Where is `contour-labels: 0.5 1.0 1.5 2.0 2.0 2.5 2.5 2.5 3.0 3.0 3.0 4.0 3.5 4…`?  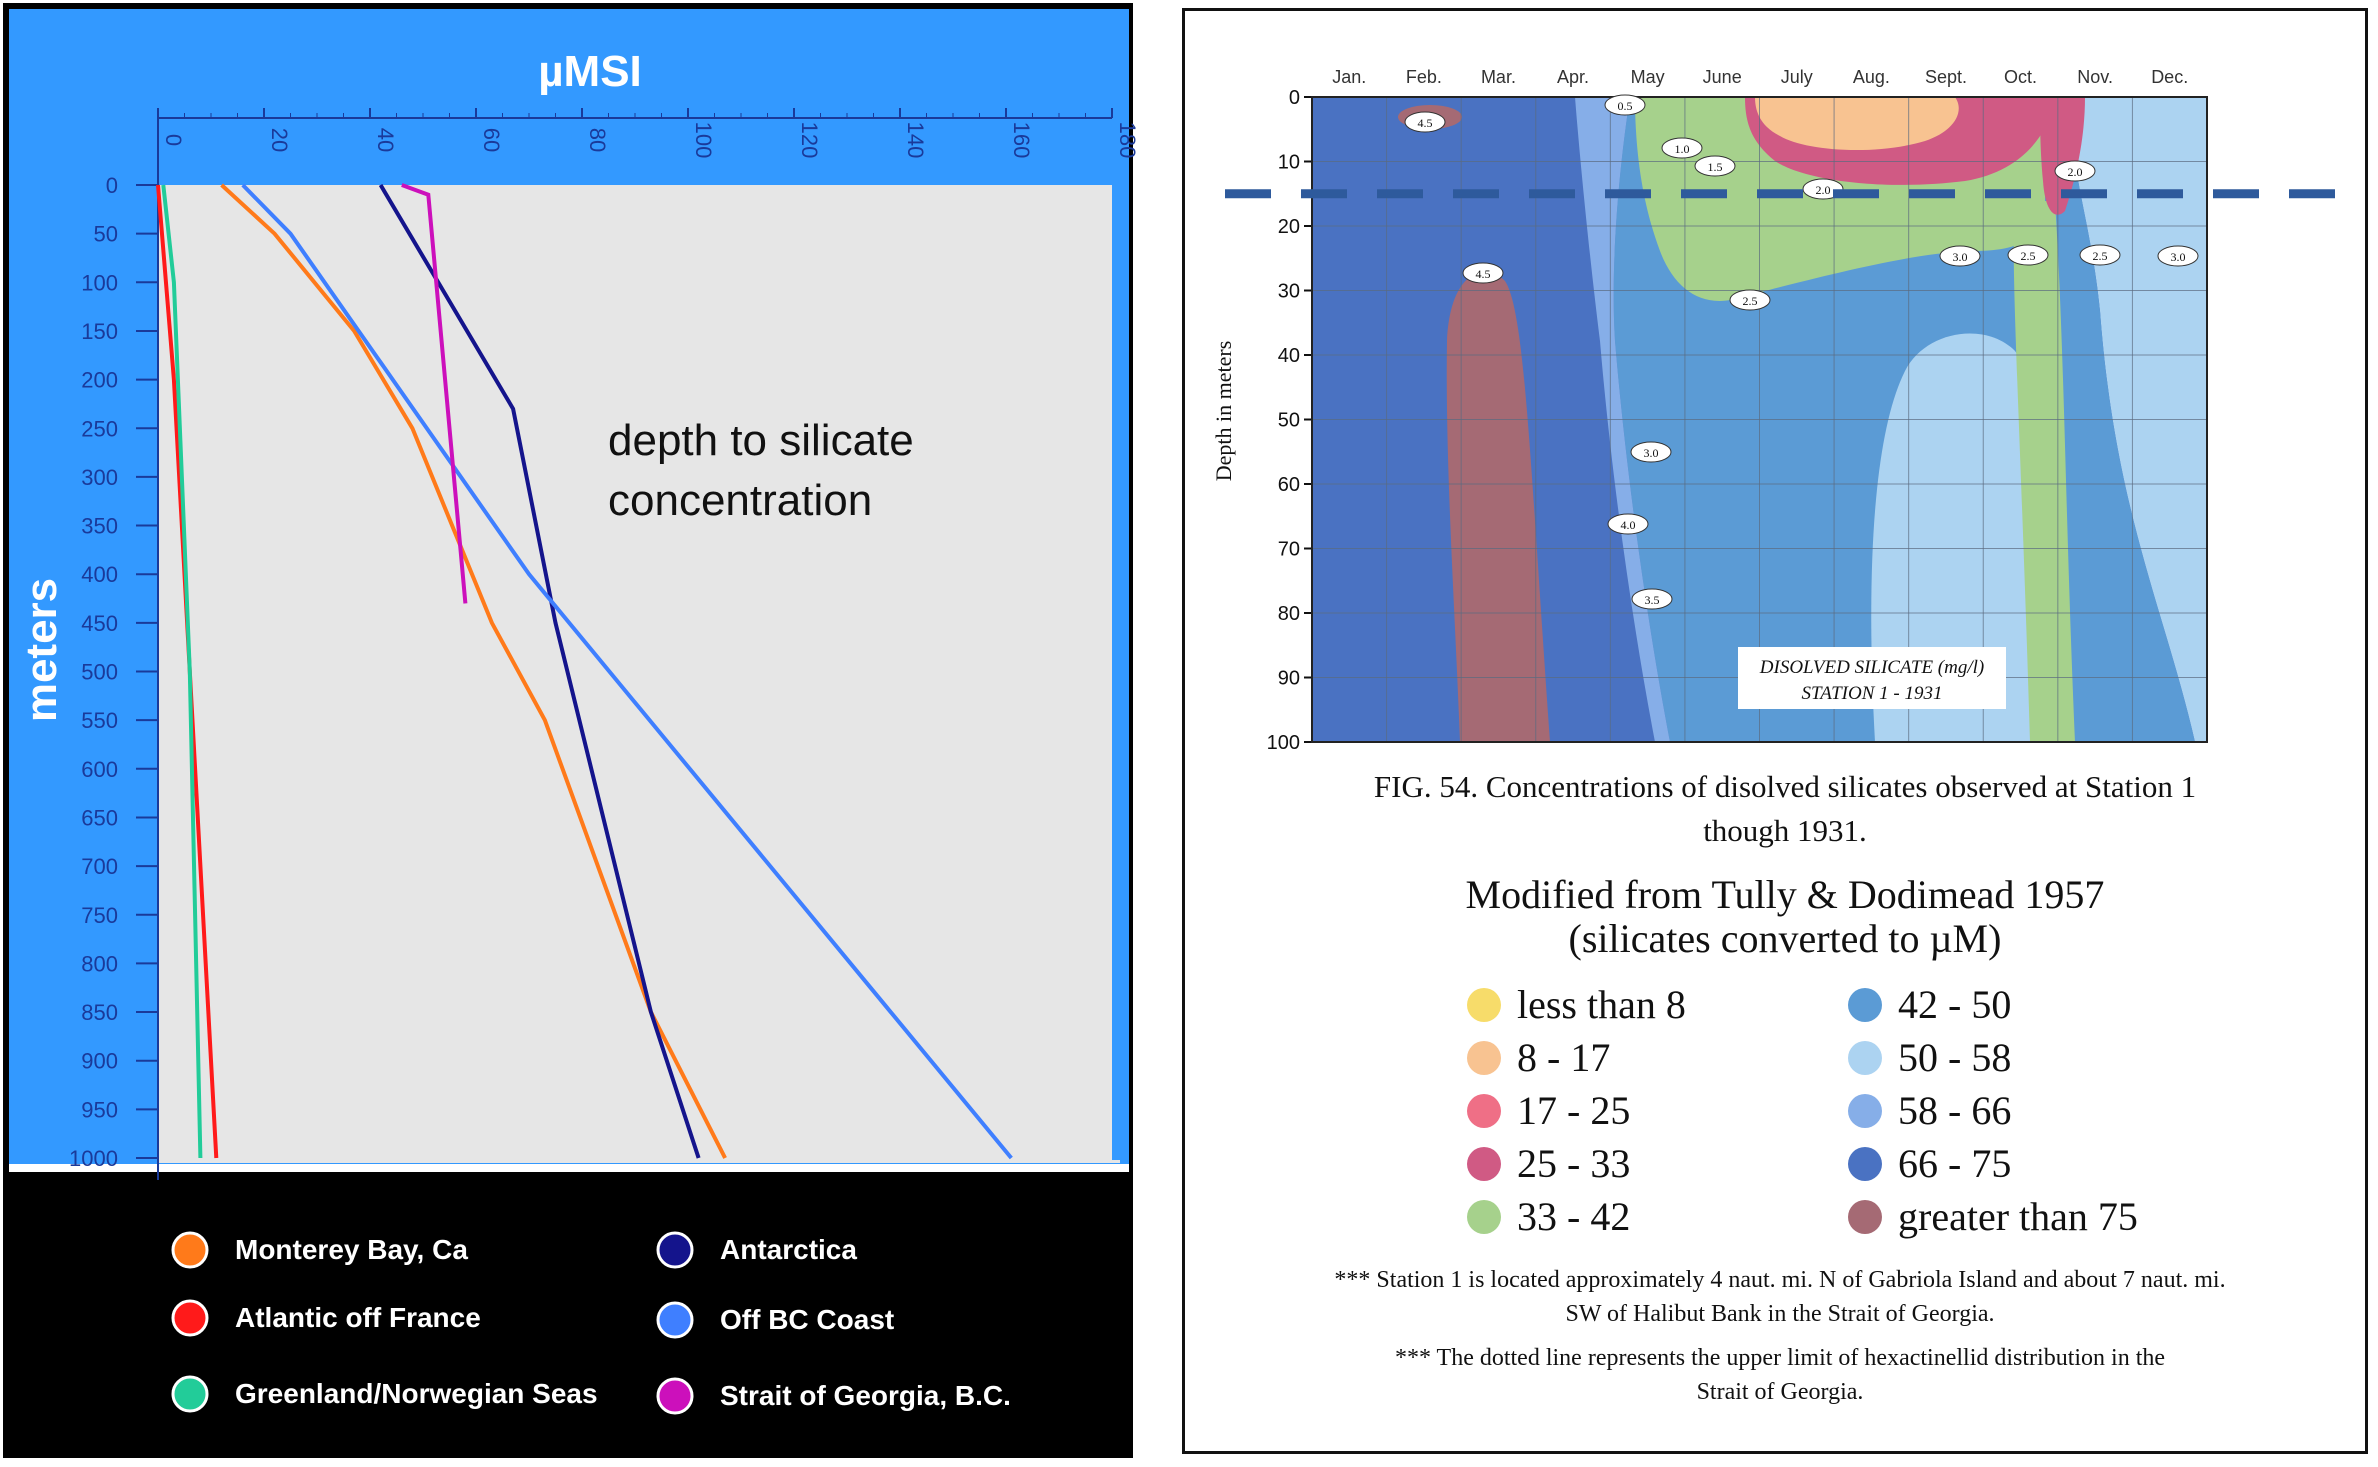
contour-labels: 0.5 1.0 1.5 2.0 2.0 2.5 2.5 2.5 3.0 3.0 3.0 4.0 3.5 4… is located at coordinates (1801, 352).